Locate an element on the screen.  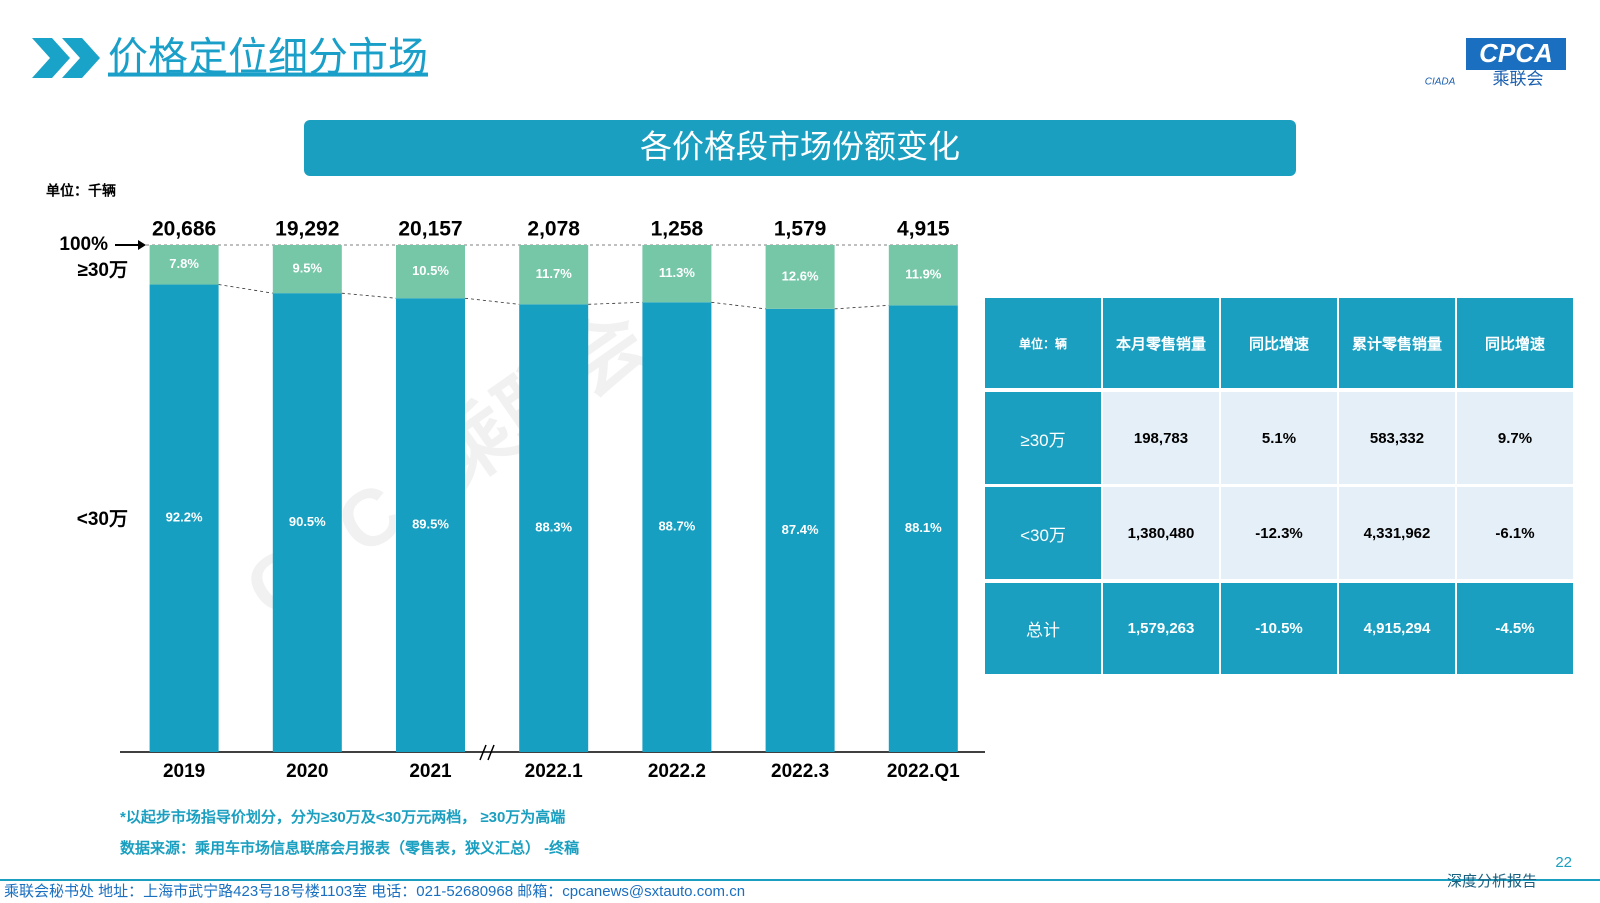
value-label: 11.9% is located at coordinates (923, 274).